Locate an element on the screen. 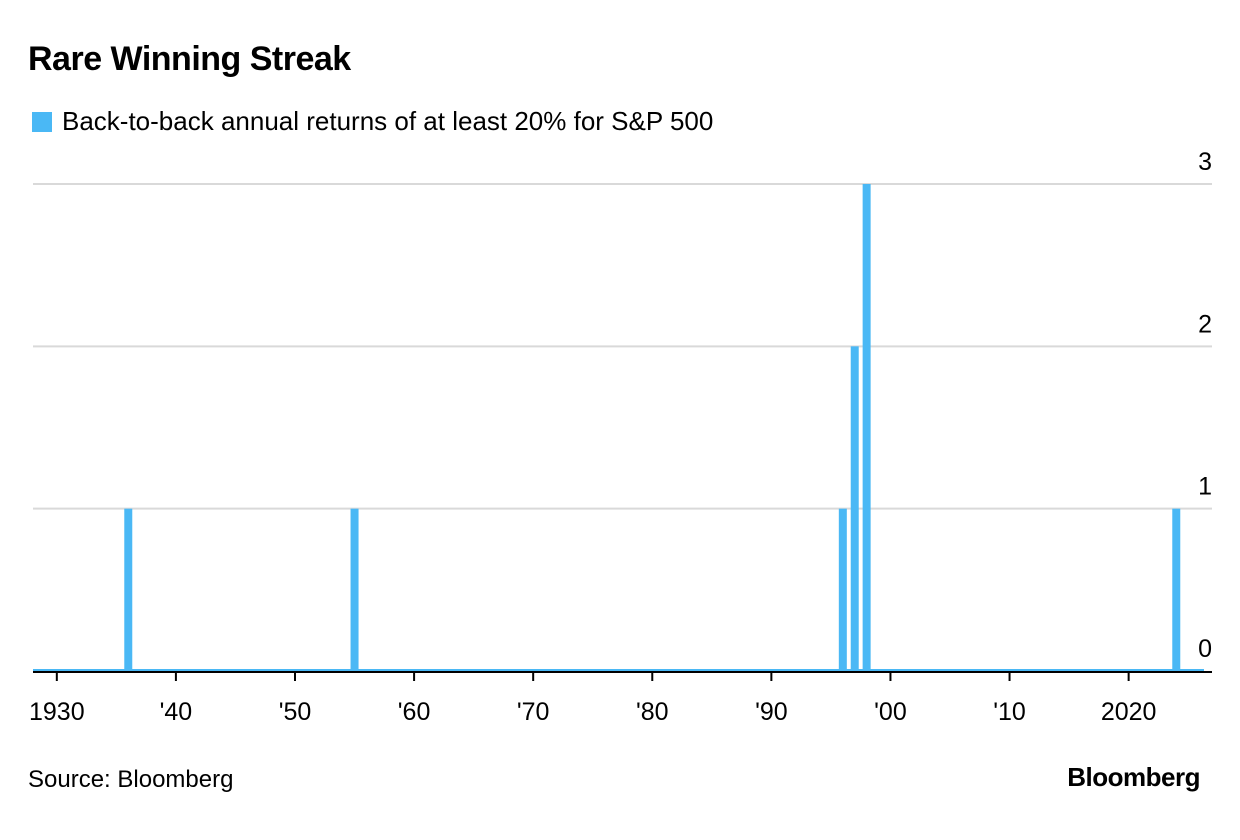 The width and height of the screenshot is (1240, 840). x-tick-label: '50 is located at coordinates (295, 712).